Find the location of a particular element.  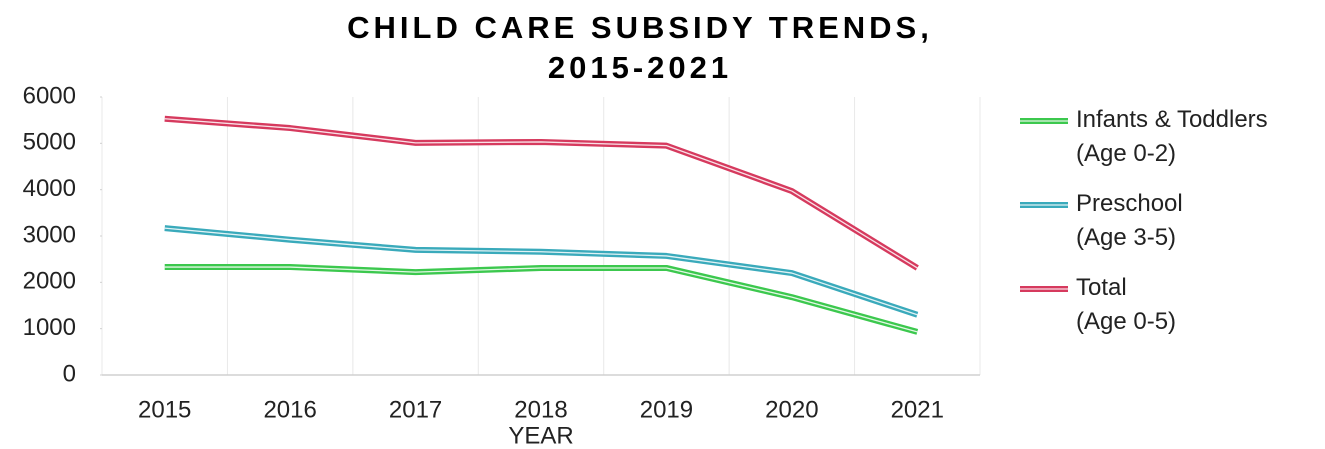

y-tick-label: 0 is located at coordinates (69, 373).